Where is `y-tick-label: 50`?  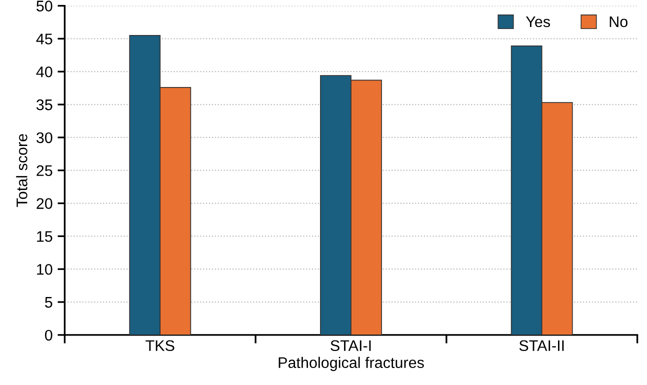
y-tick-label: 50 is located at coordinates (44, 6).